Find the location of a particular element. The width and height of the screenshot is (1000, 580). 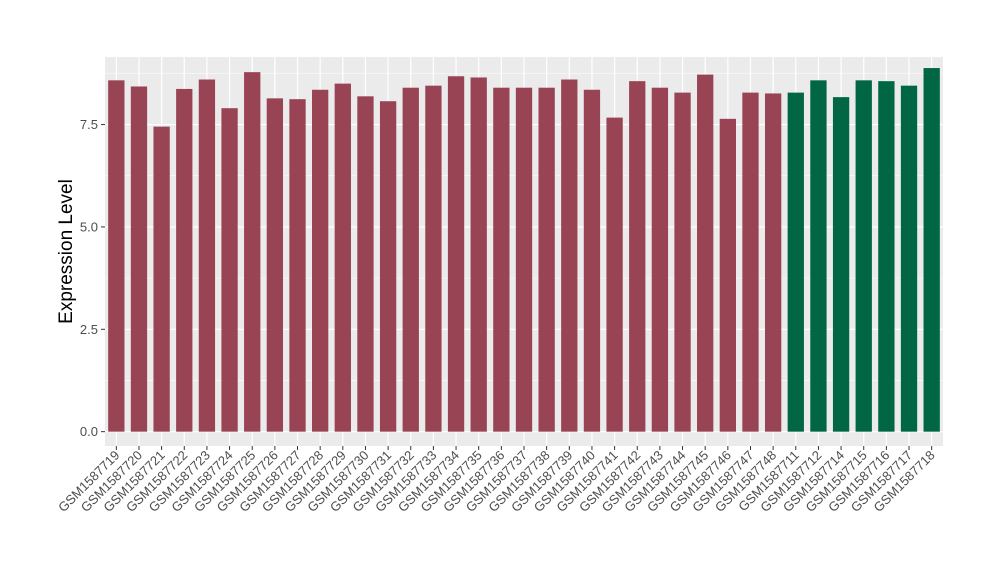

bar-GSM1587718 is located at coordinates (931, 250).